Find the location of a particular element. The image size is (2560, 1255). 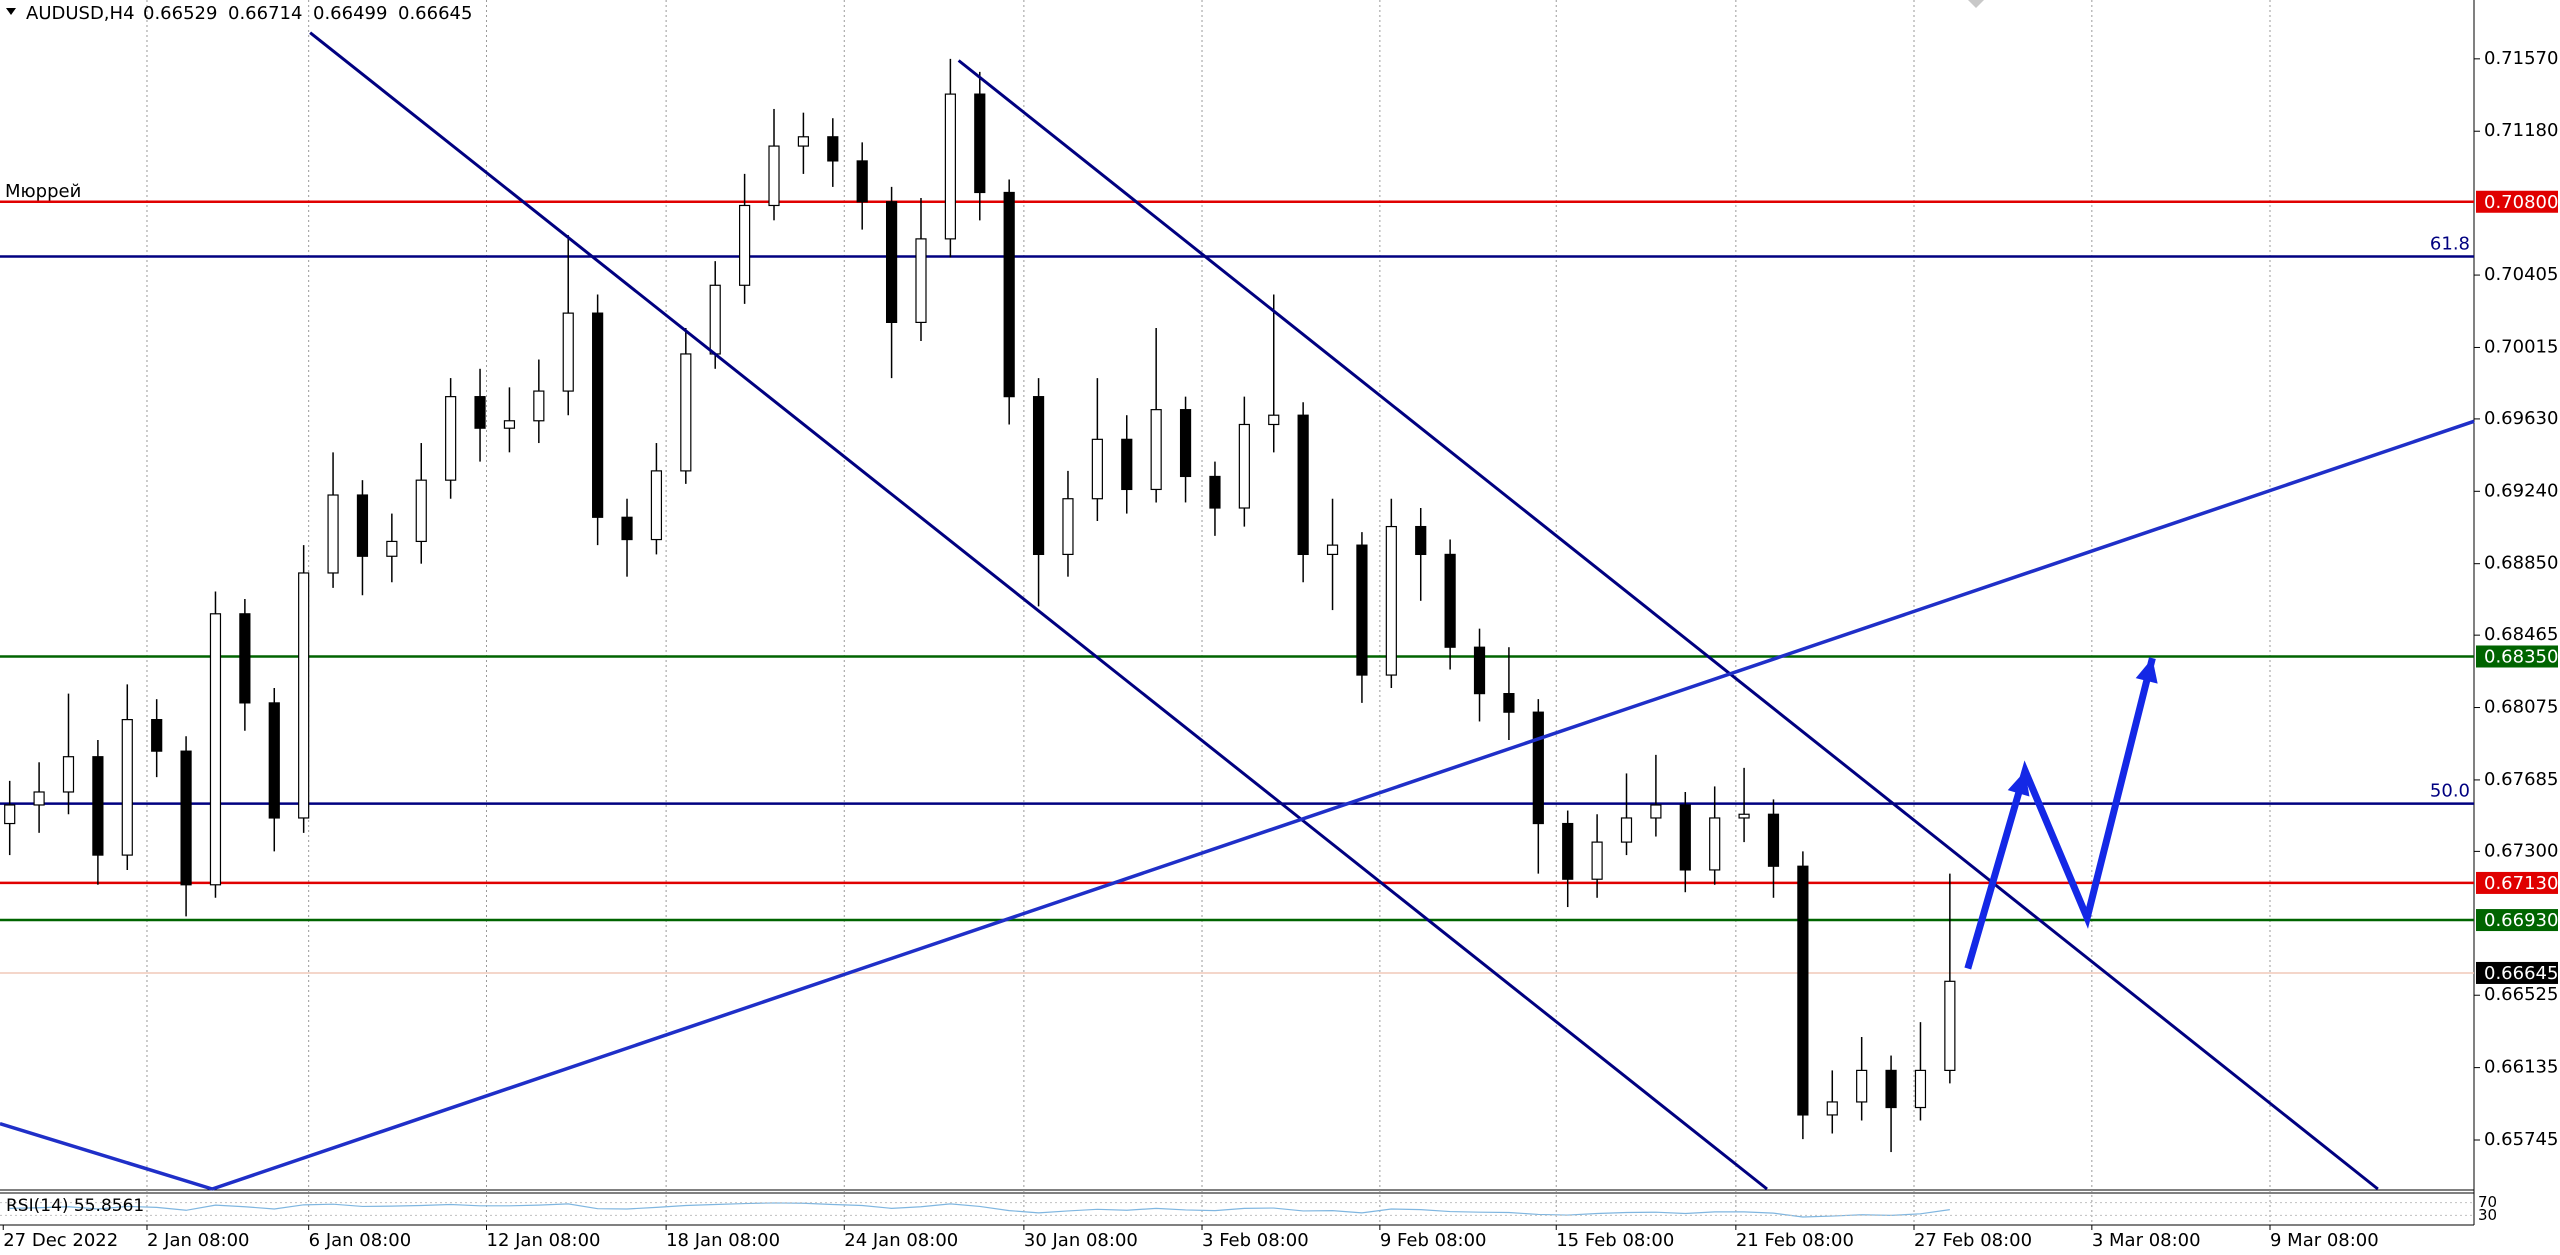

x-tick-label: 3 Mar 08:00 is located at coordinates (2146, 1240).